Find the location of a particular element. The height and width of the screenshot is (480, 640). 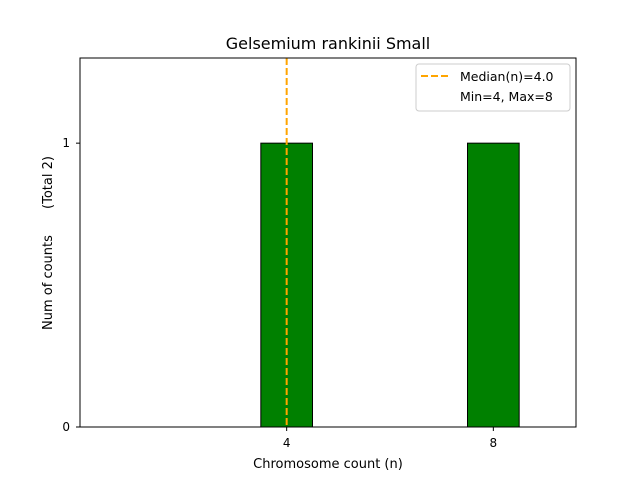

x-axis-label: Chromosome count (n) is located at coordinates (328, 464).